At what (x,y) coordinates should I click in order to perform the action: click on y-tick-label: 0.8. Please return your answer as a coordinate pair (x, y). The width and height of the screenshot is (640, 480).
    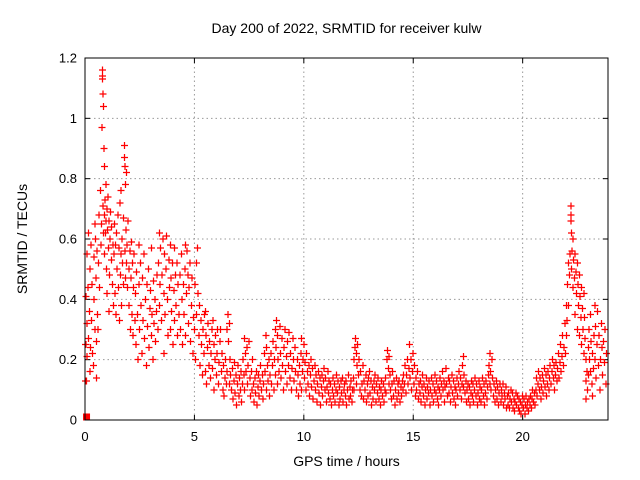
    Looking at the image, I should click on (68, 178).